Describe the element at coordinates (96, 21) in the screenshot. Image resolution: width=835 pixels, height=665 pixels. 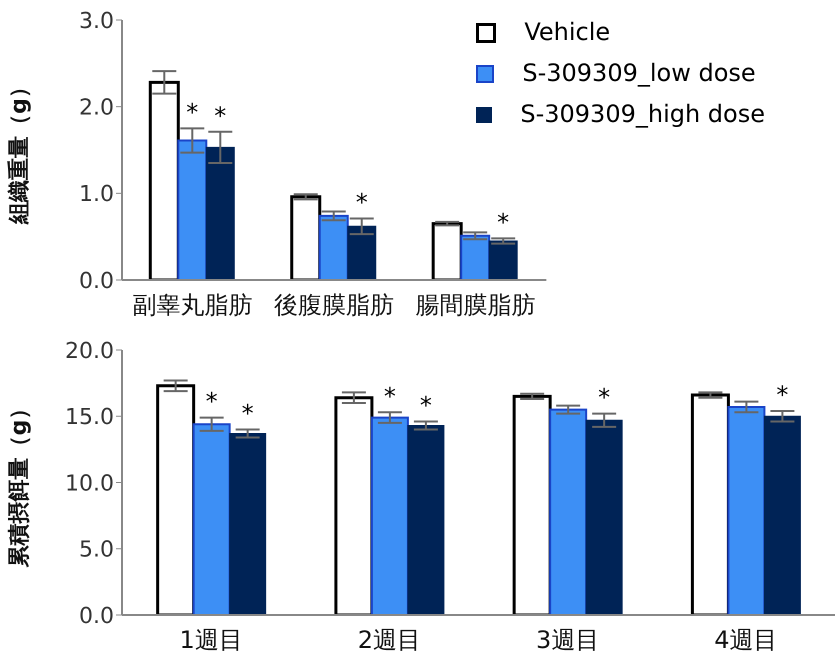
I see `y-tick-label: 3.0` at that location.